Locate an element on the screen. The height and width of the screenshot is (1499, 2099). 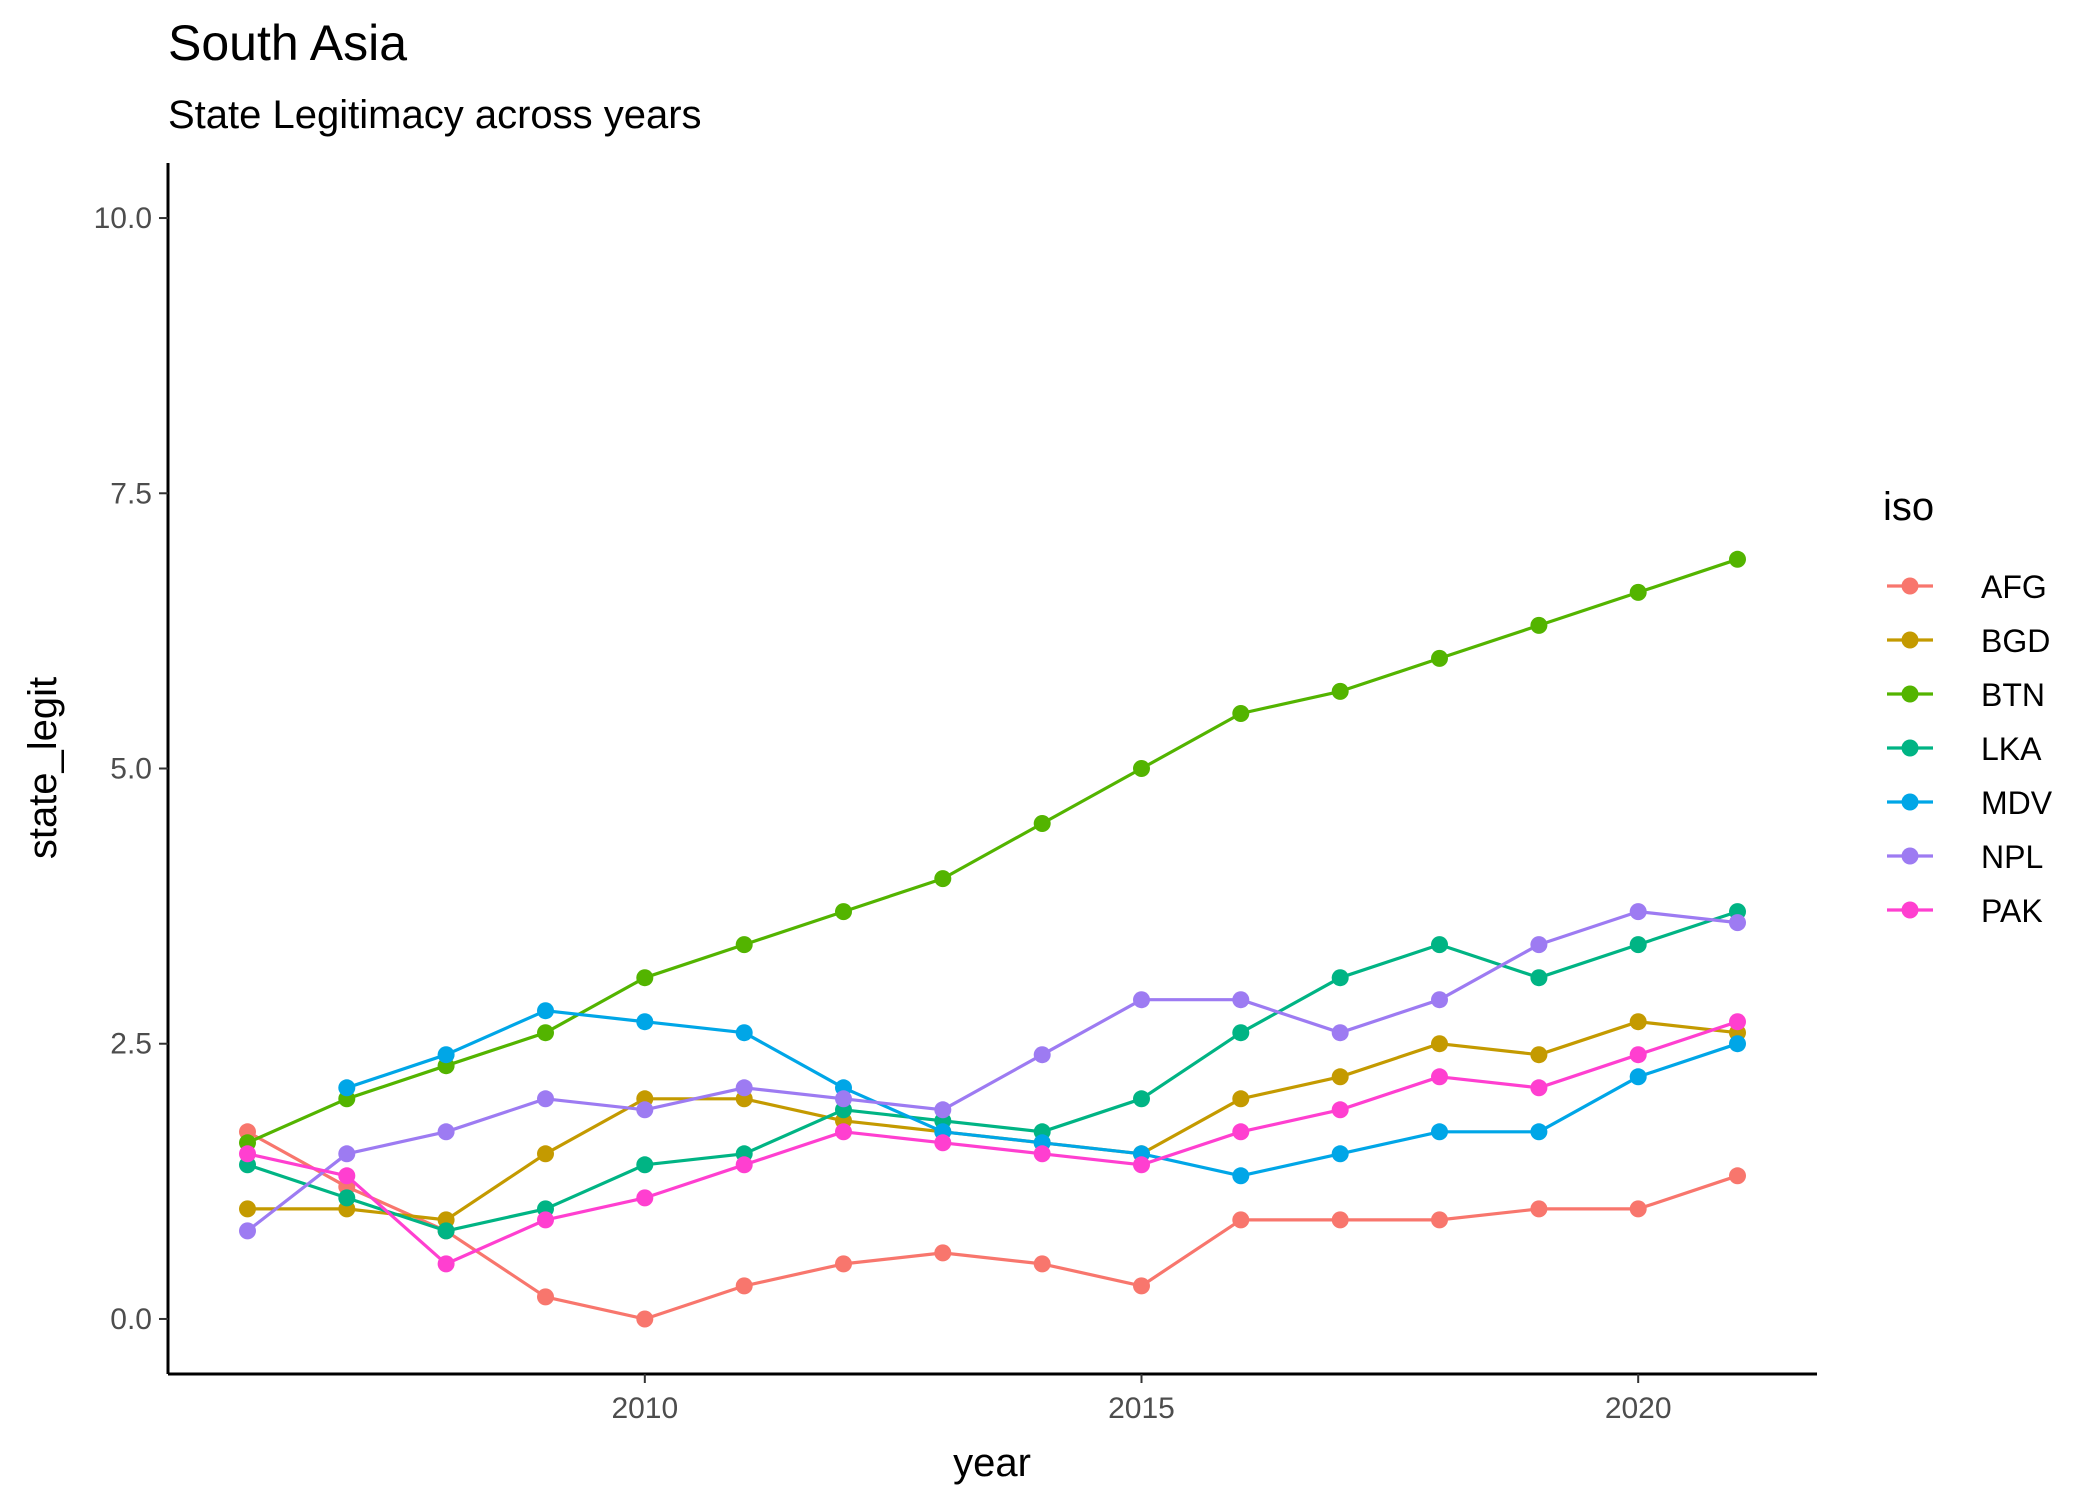
chart-title: South Asia is located at coordinates (287, 43).